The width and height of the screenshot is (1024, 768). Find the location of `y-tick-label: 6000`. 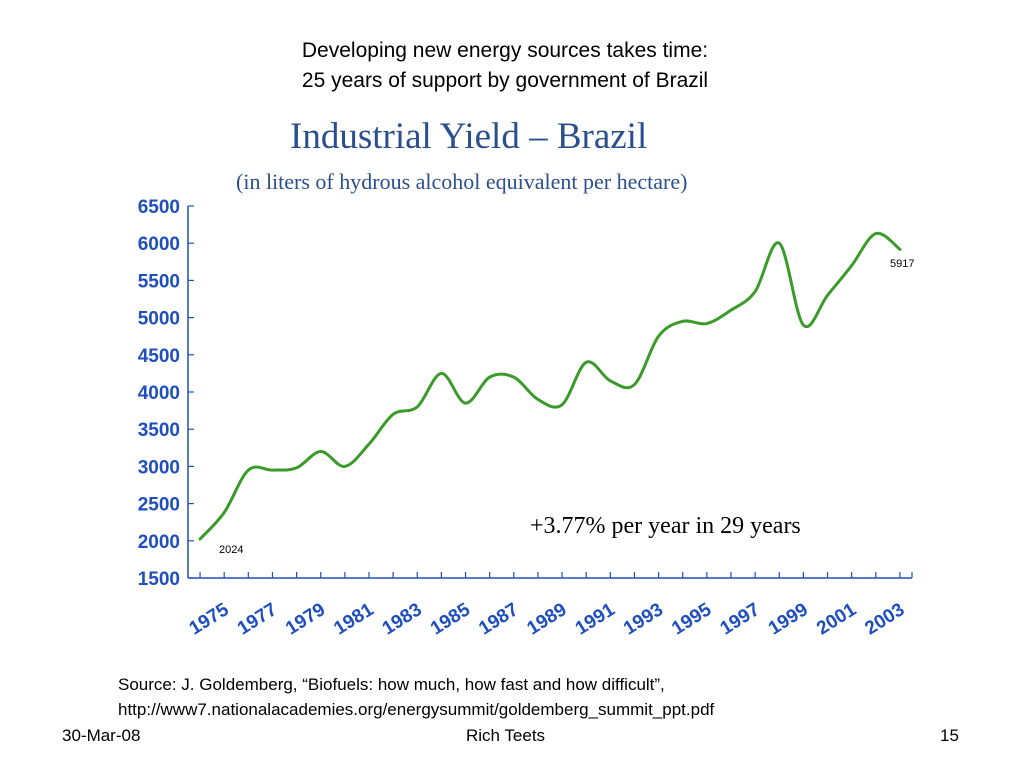

y-tick-label: 6000 is located at coordinates (159, 244).